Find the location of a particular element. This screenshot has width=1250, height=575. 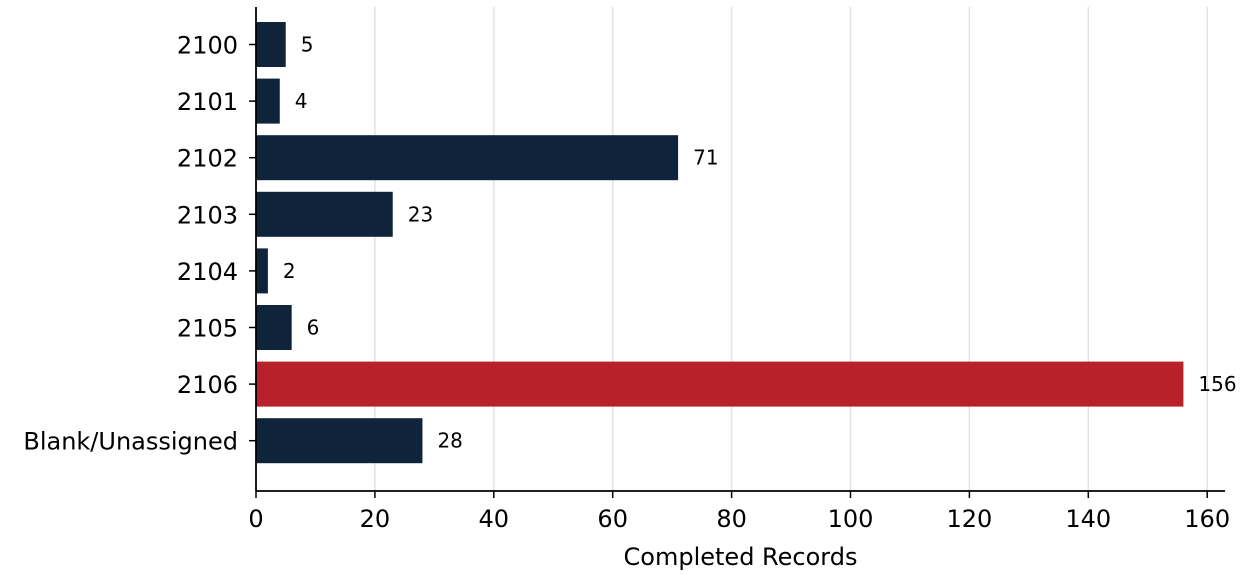

y-tick-label-2104: 2104 is located at coordinates (207, 272).